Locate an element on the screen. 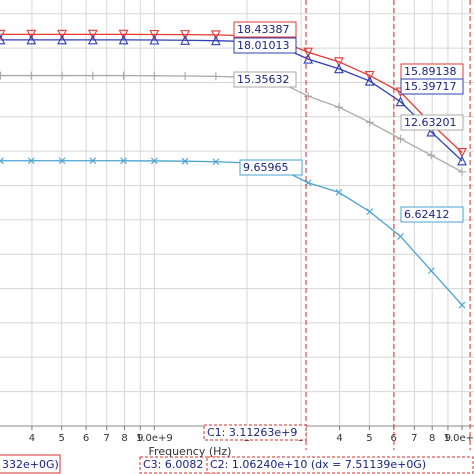  cursor-reading: 9.65965 is located at coordinates (266, 167).